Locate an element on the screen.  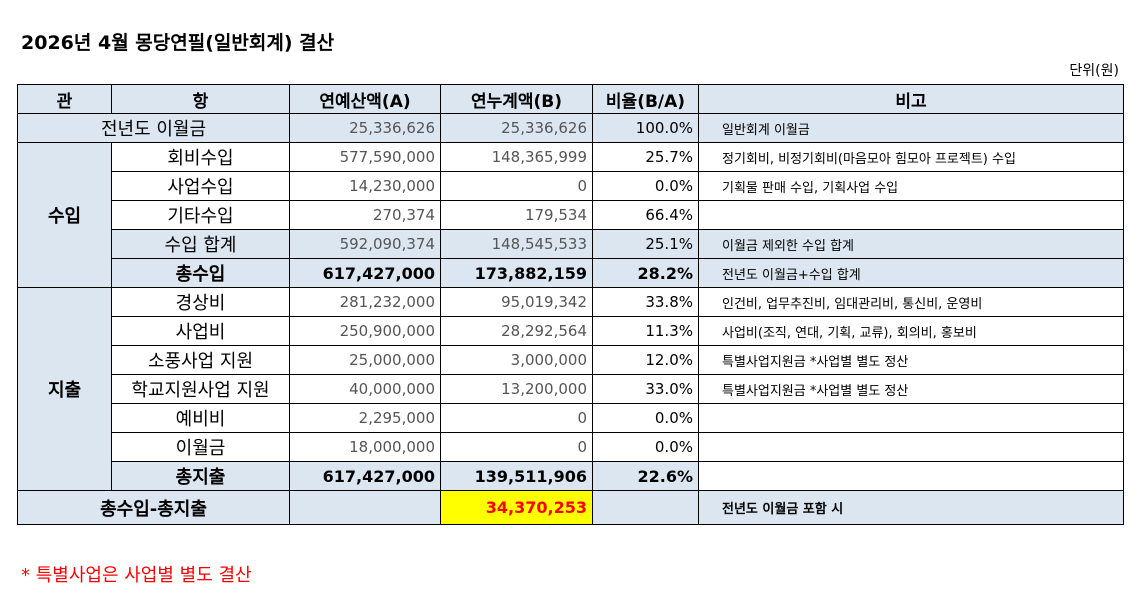
income-total-label: 총수입 is located at coordinates (200, 273).